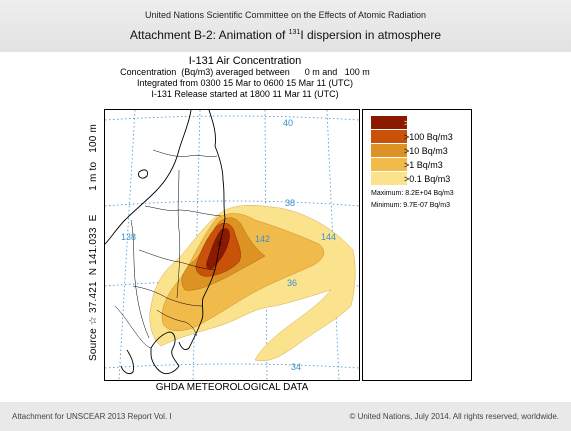  What do you see at coordinates (371, 35) in the screenshot?
I see `slide-title-suffix: I dispersion in atmosphere` at bounding box center [371, 35].